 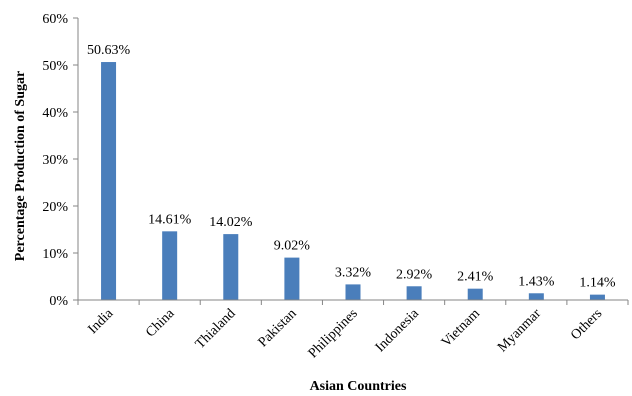 What do you see at coordinates (292, 246) in the screenshot?
I see `data-label-pakistan: 9.02%` at bounding box center [292, 246].